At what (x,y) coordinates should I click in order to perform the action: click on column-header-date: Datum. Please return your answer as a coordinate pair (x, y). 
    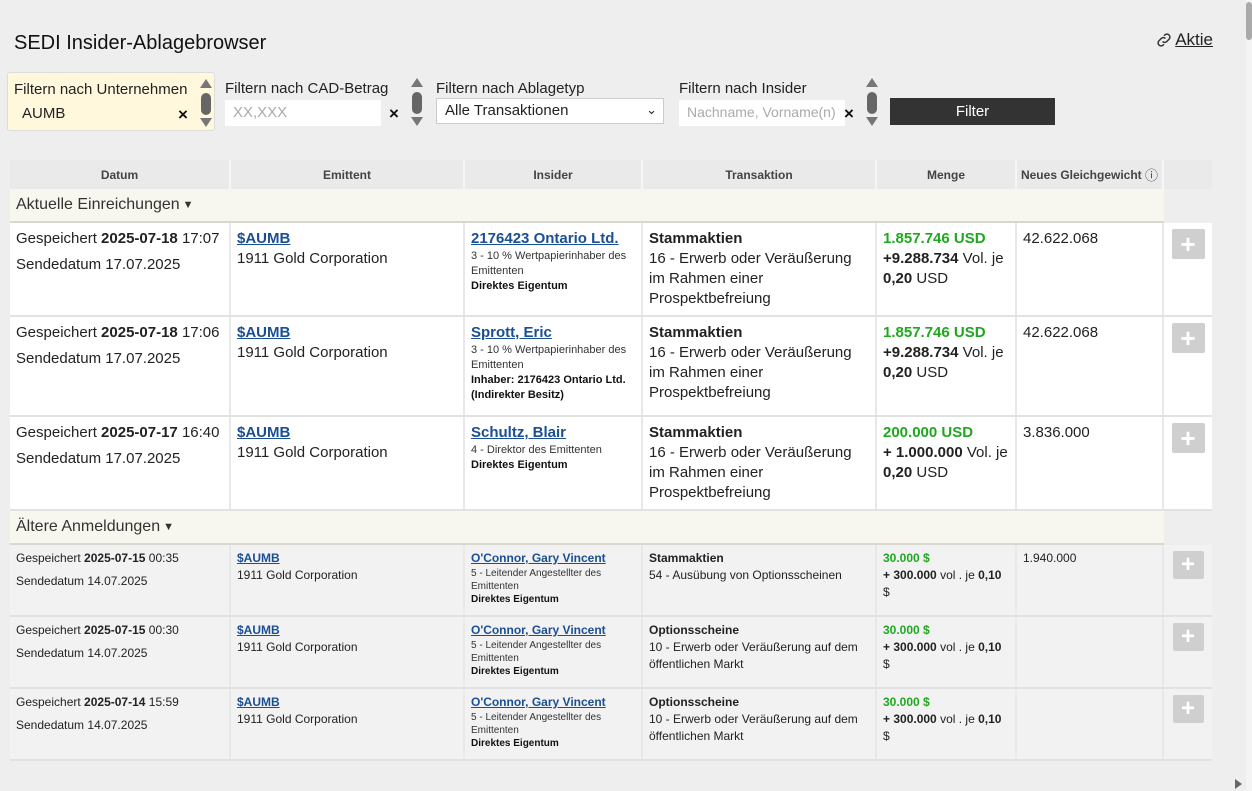
    Looking at the image, I should click on (120, 174).